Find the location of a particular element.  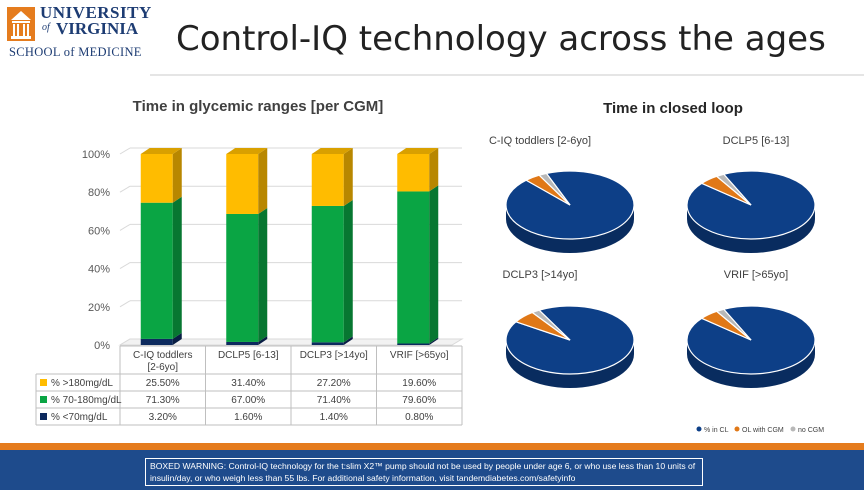

y-tick-label: 0% is located at coordinates (102, 346).